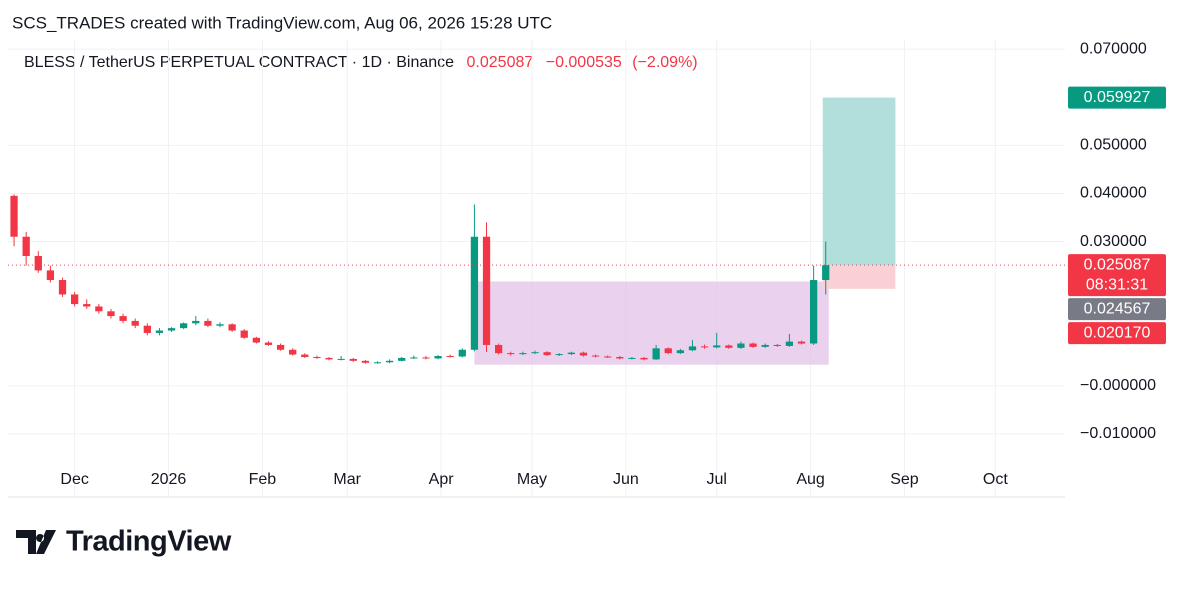 The width and height of the screenshot is (1200, 589). What do you see at coordinates (442, 479) in the screenshot?
I see `x-tick-label: Apr` at bounding box center [442, 479].